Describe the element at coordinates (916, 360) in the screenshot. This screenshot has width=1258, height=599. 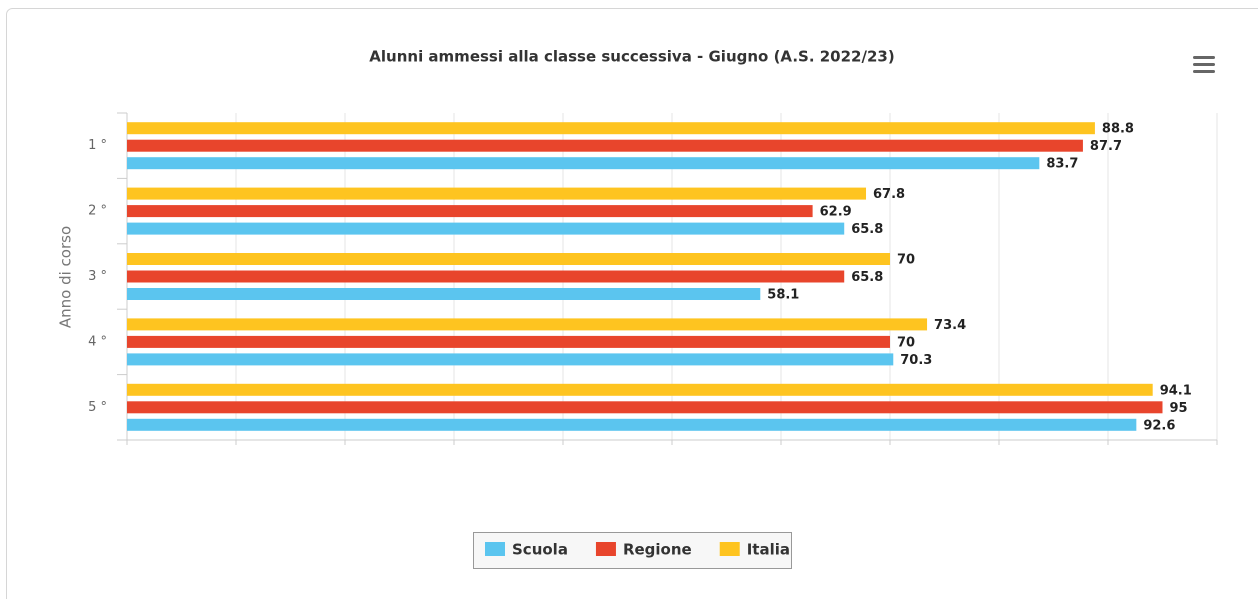
I see `data-label: 70.3` at that location.